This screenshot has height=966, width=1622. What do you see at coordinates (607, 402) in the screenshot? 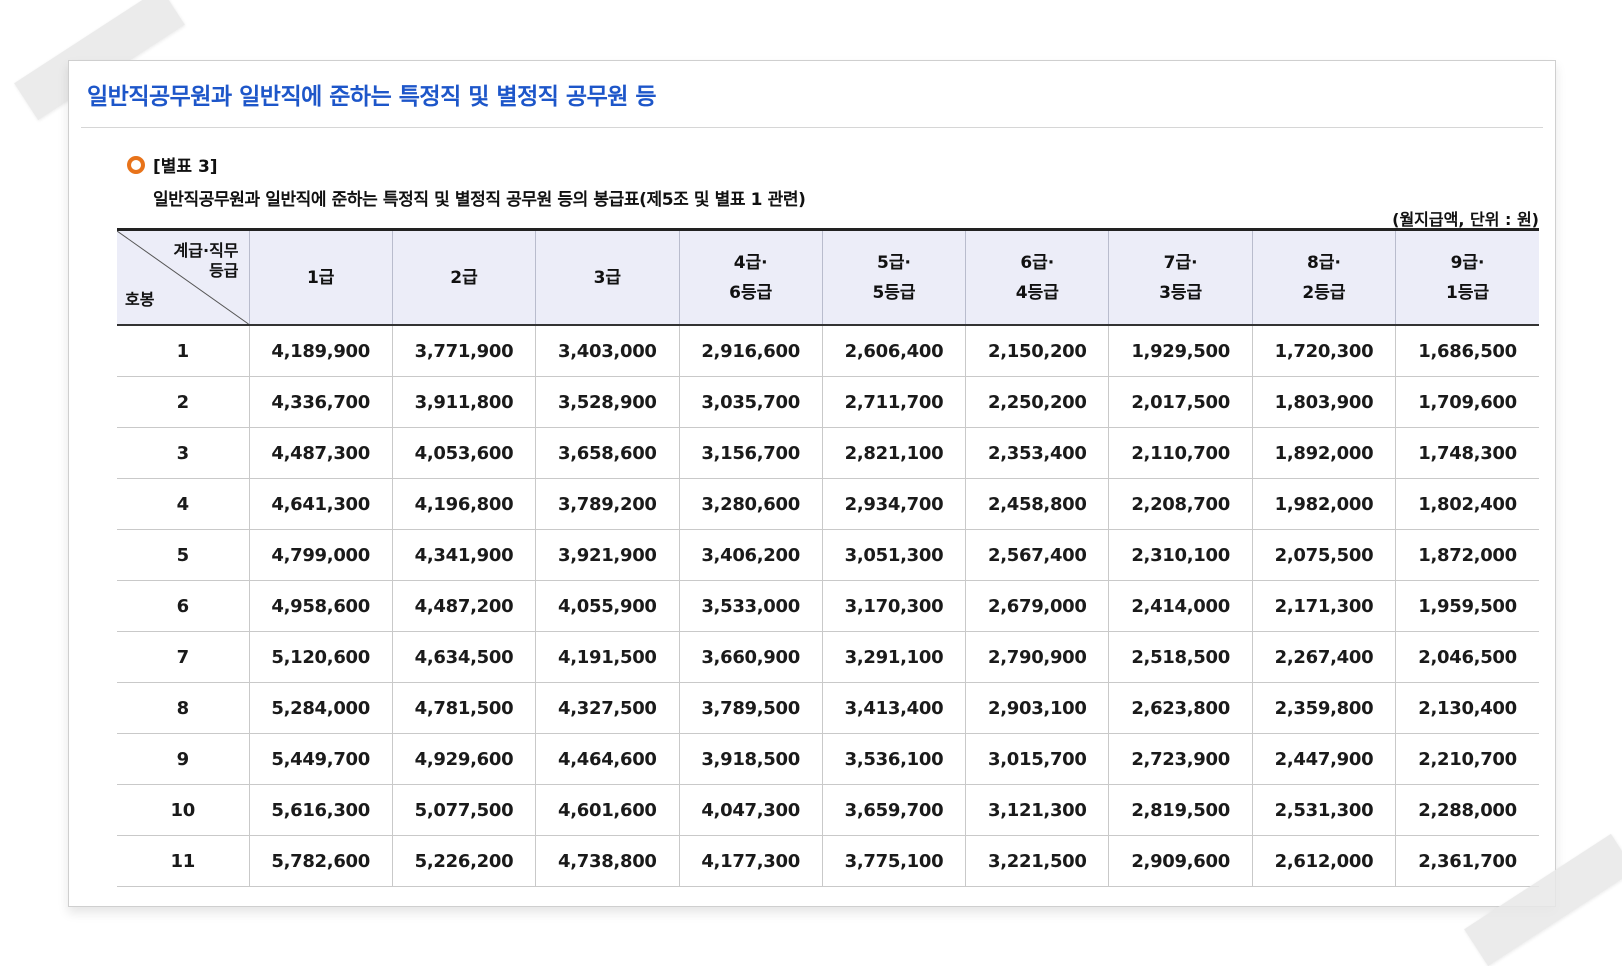
I see `salary-cell: 3,528,900` at bounding box center [607, 402].